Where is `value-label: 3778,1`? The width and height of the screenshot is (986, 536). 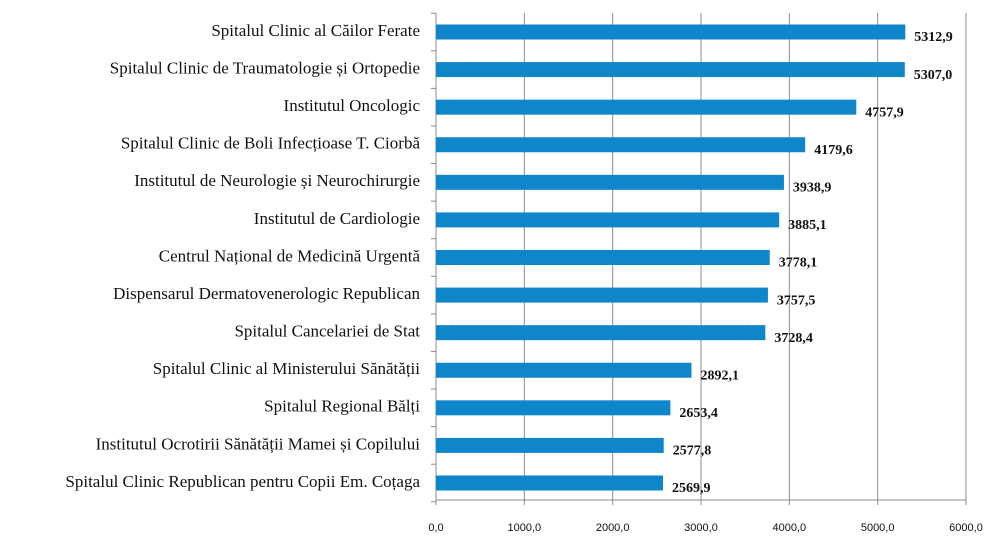 value-label: 3778,1 is located at coordinates (798, 263).